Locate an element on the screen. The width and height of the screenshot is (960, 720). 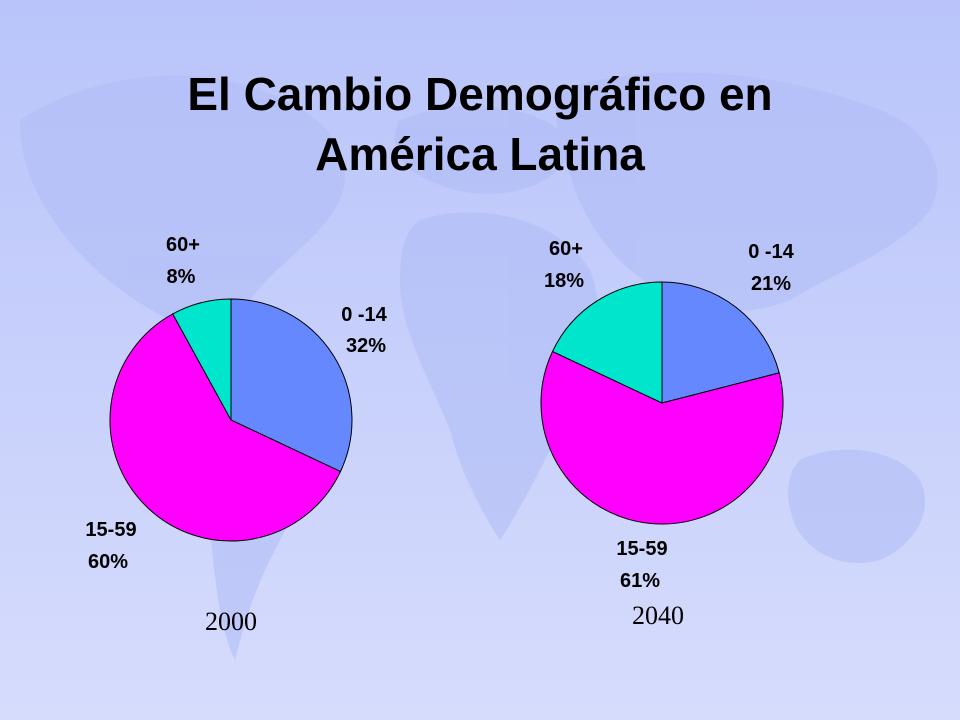
slice-60-plus-2040 is located at coordinates (607, 342).